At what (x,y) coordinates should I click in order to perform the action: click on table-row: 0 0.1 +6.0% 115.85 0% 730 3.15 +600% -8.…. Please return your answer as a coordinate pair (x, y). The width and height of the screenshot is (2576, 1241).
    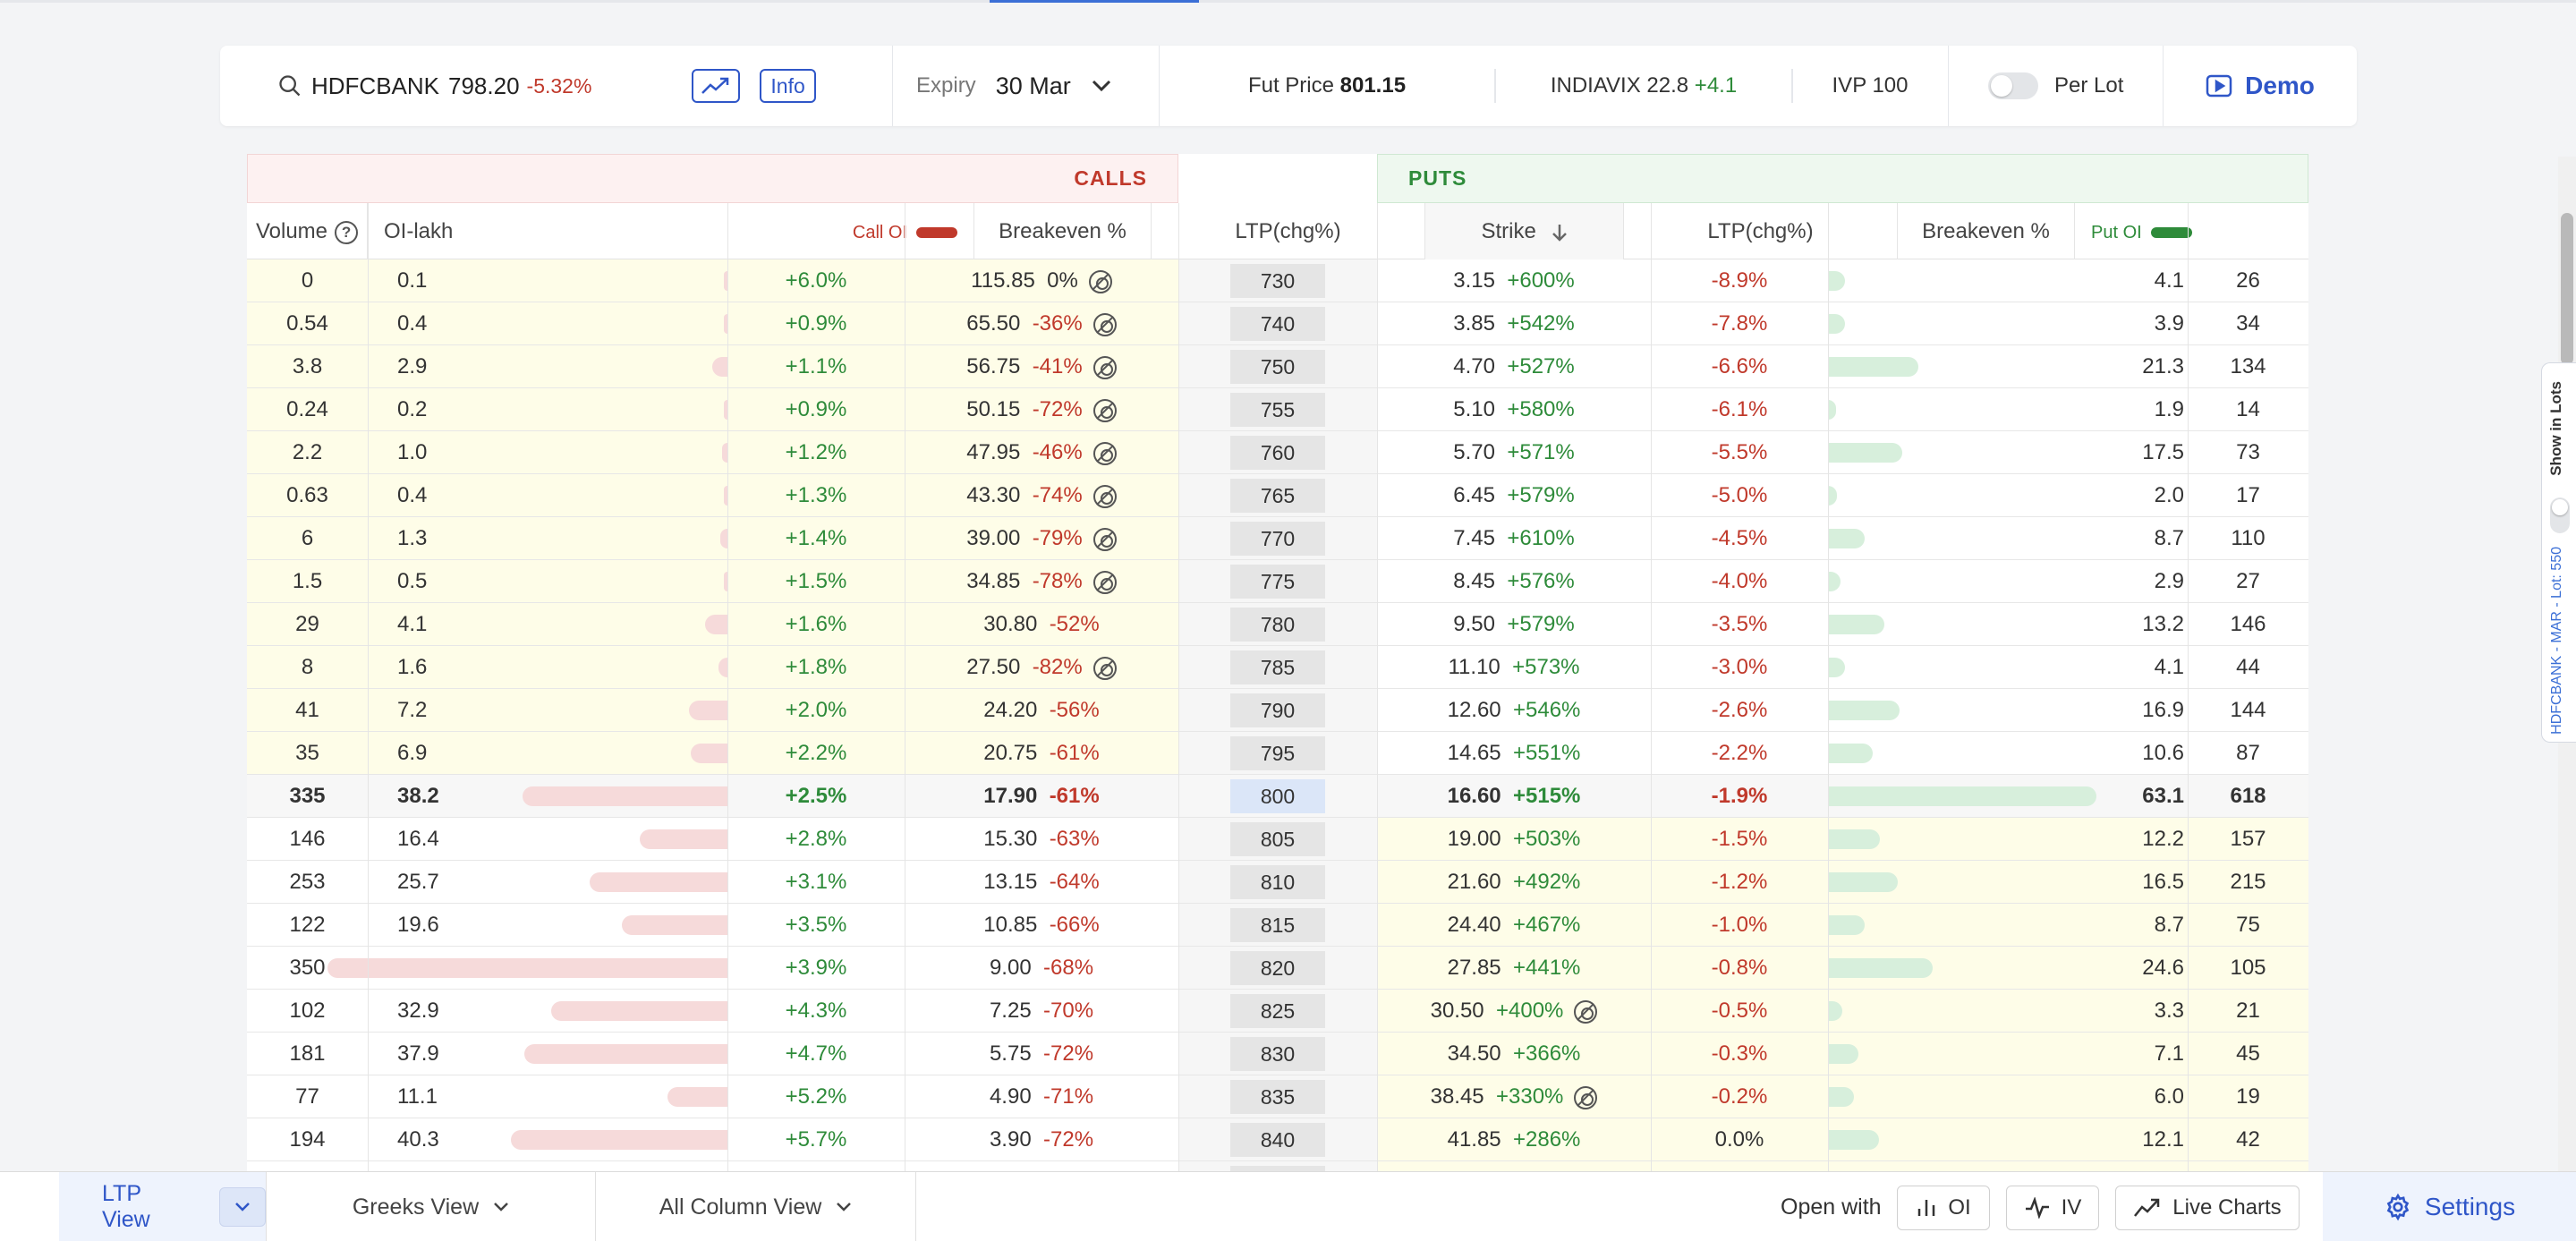
    Looking at the image, I should click on (1277, 280).